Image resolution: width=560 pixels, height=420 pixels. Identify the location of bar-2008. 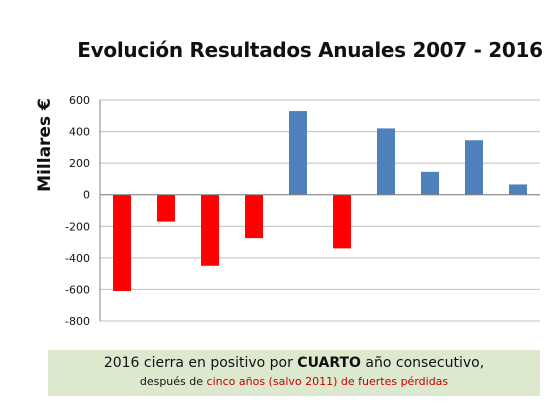
(166, 208).